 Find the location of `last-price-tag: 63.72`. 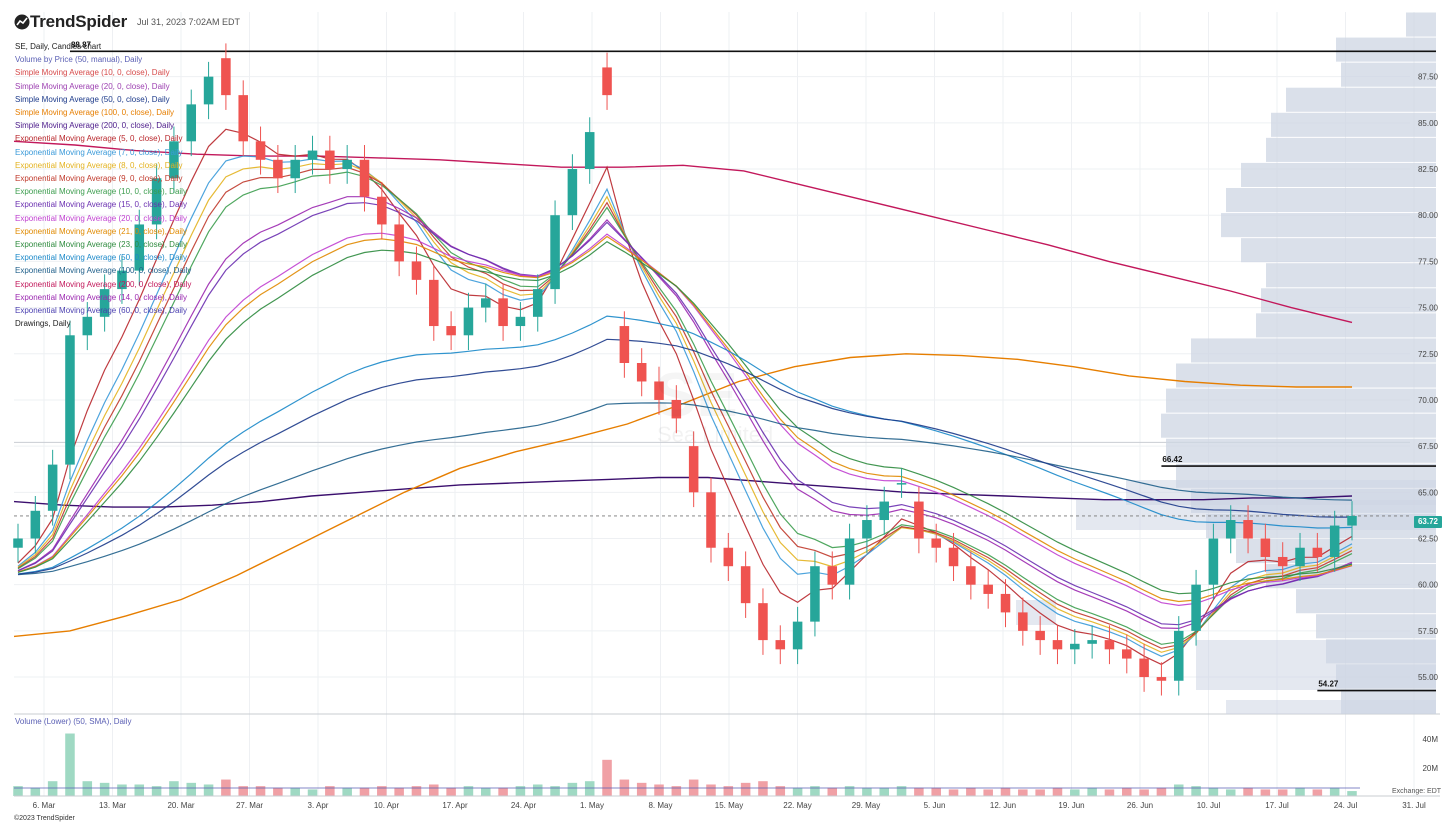

last-price-tag: 63.72 is located at coordinates (1428, 522).